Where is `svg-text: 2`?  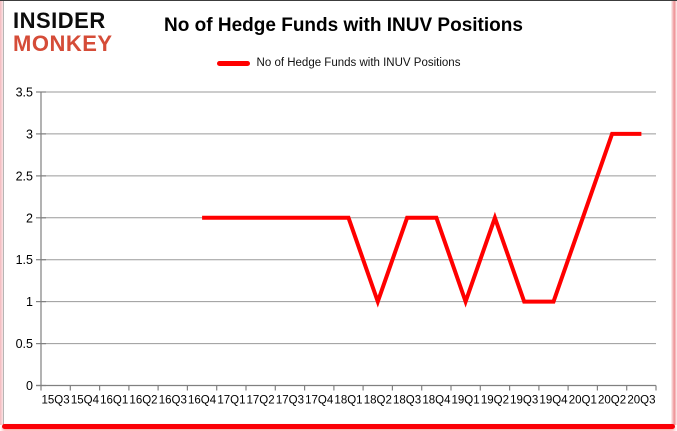 svg-text: 2 is located at coordinates (29, 218).